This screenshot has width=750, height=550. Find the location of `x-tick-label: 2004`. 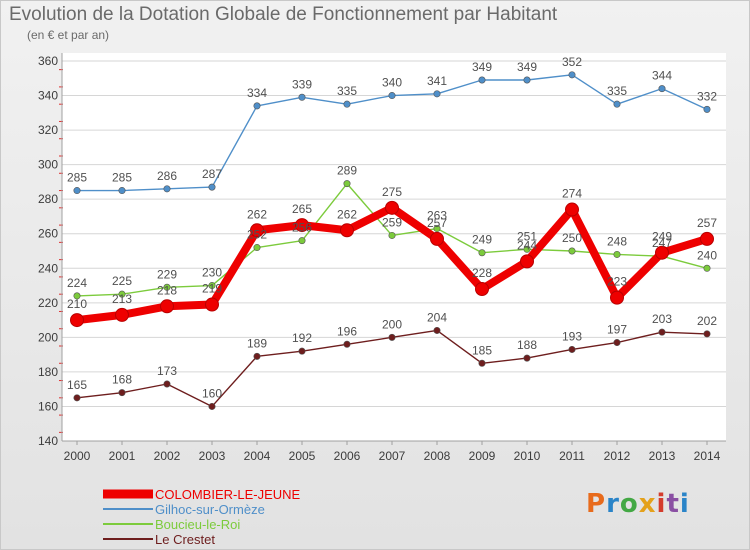

x-tick-label: 2004 is located at coordinates (257, 456).